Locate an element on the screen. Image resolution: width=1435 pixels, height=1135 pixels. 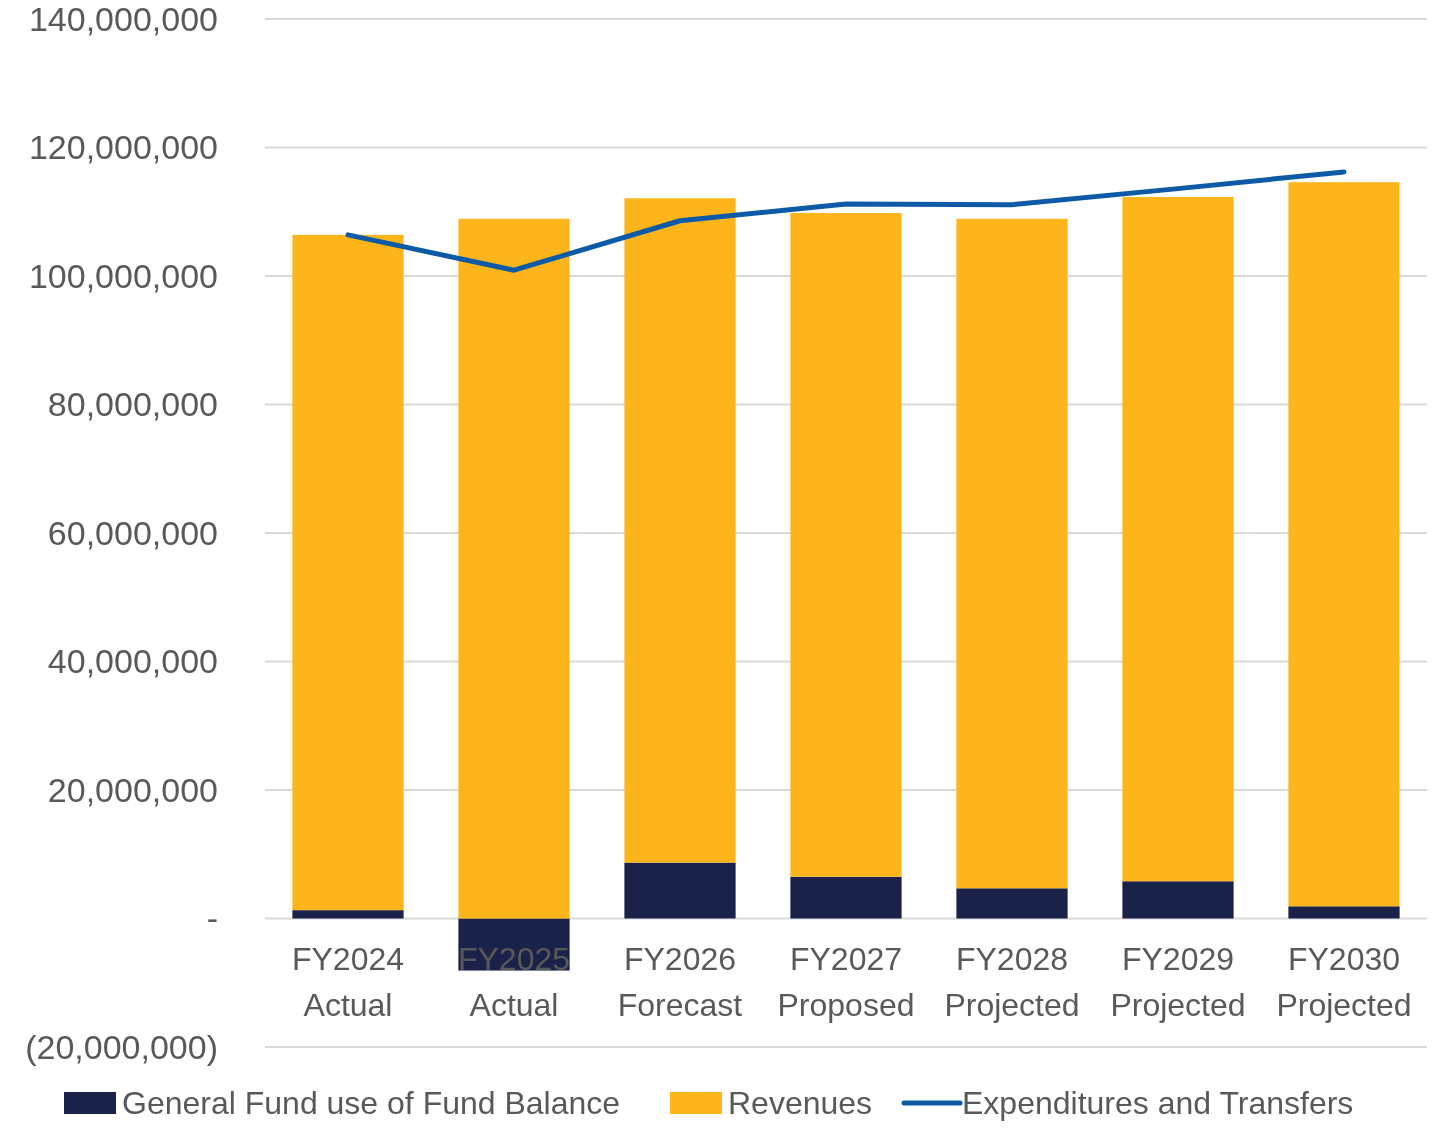
legend-label: Expenditures and Transfers is located at coordinates (1158, 1103).